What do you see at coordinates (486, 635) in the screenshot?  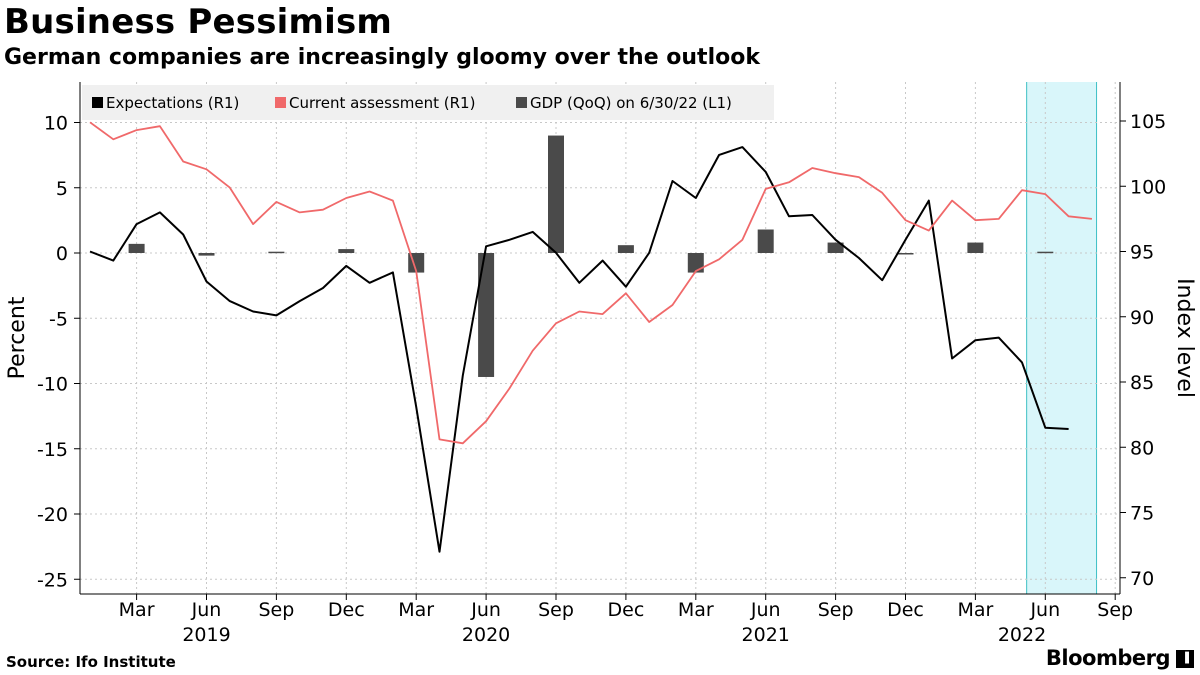 I see `year-label: 2020` at bounding box center [486, 635].